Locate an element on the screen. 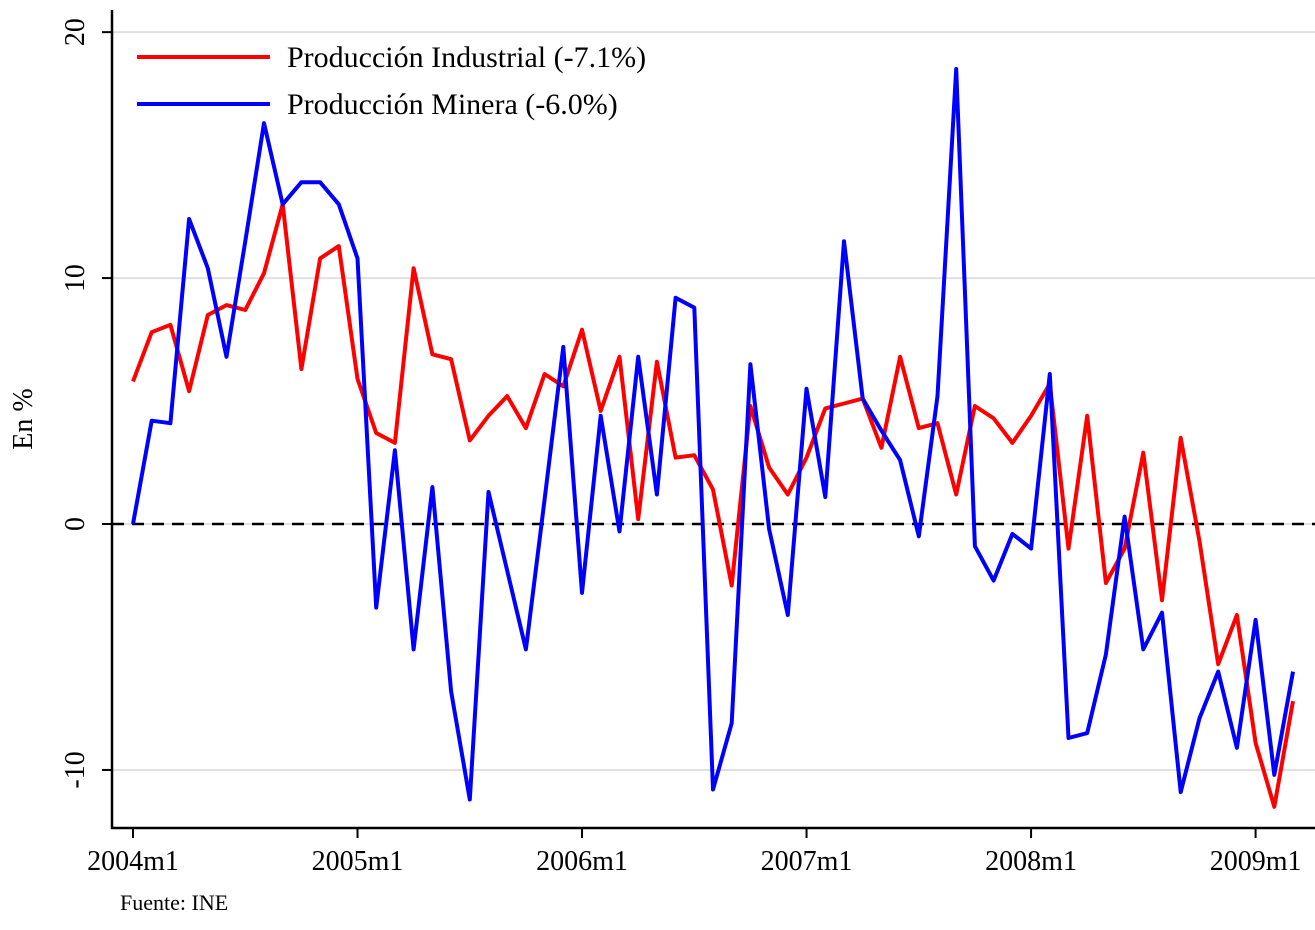 This screenshot has height=930, width=1315. y-axis-label: En % is located at coordinates (23, 418).